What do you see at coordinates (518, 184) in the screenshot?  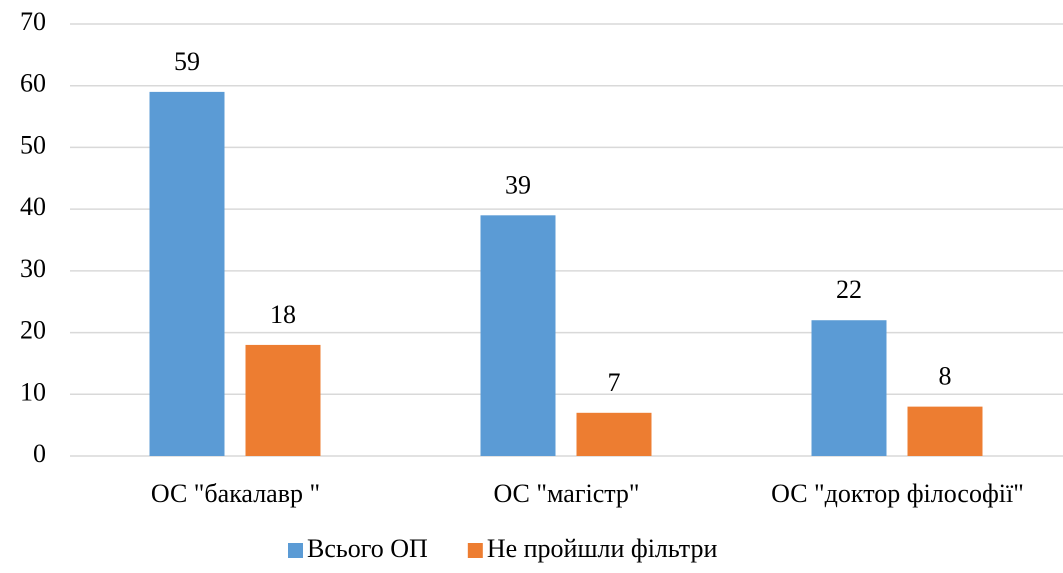 I see `value-label: 39` at bounding box center [518, 184].